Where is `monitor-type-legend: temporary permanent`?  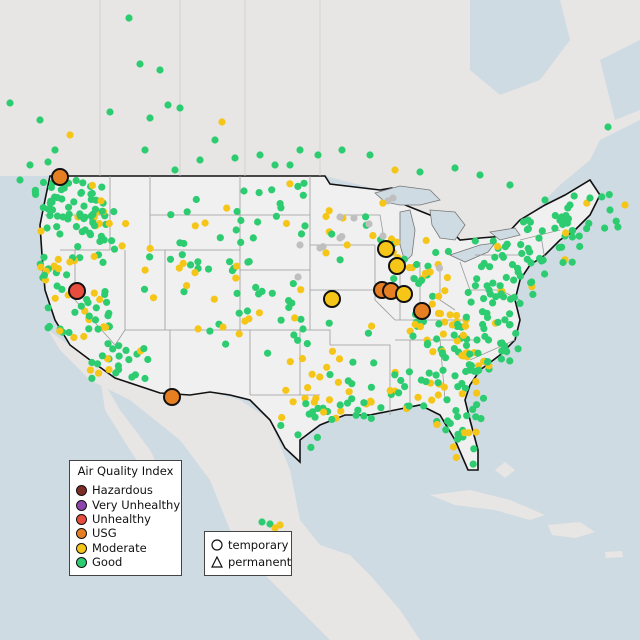 monitor-type-legend: temporary permanent is located at coordinates (248, 553).